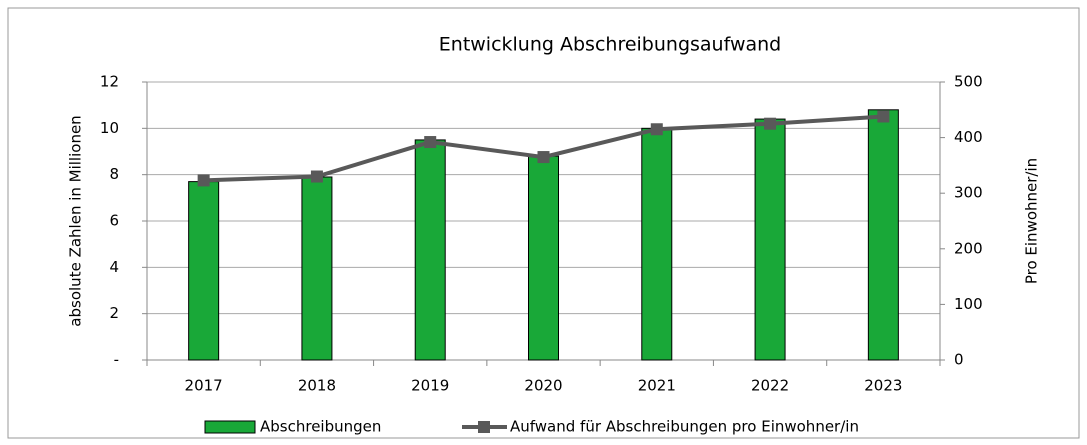  What do you see at coordinates (109, 128) in the screenshot?
I see `y-tick-label: 10` at bounding box center [109, 128].